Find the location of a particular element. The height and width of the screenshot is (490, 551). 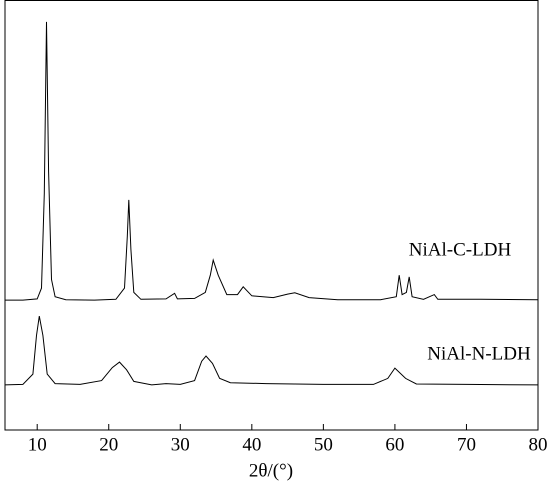

x-tick-label: 30 is located at coordinates (180, 444).